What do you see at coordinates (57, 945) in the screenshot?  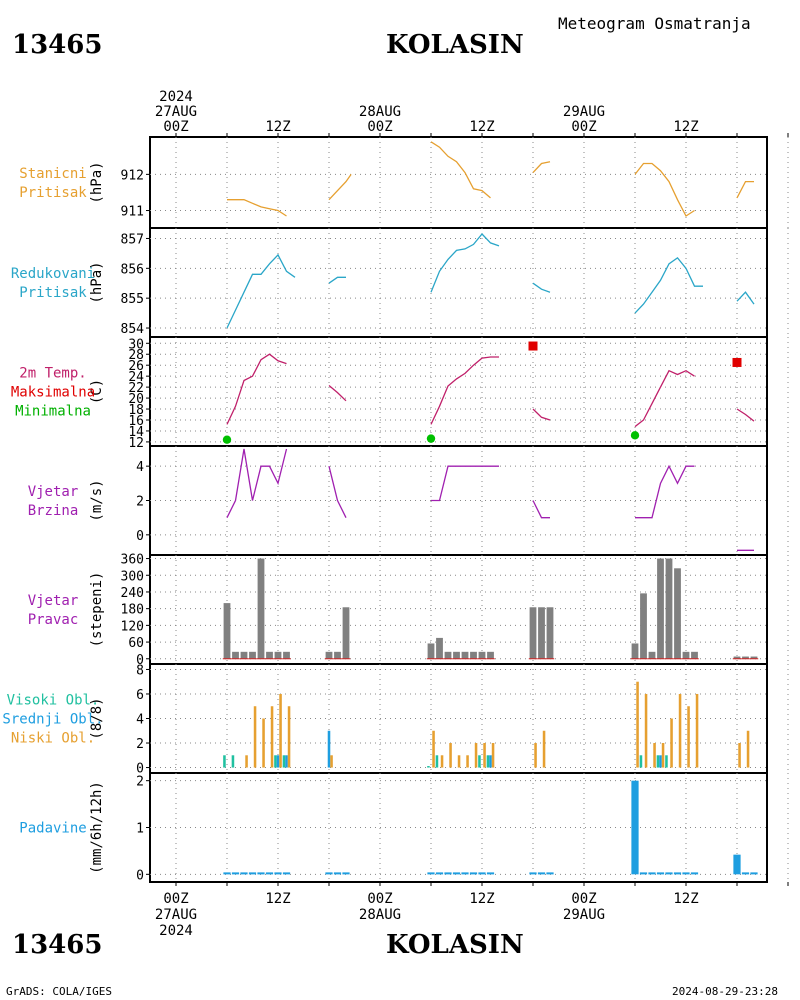 I see `station-id-bottom: 13465` at bounding box center [57, 945].